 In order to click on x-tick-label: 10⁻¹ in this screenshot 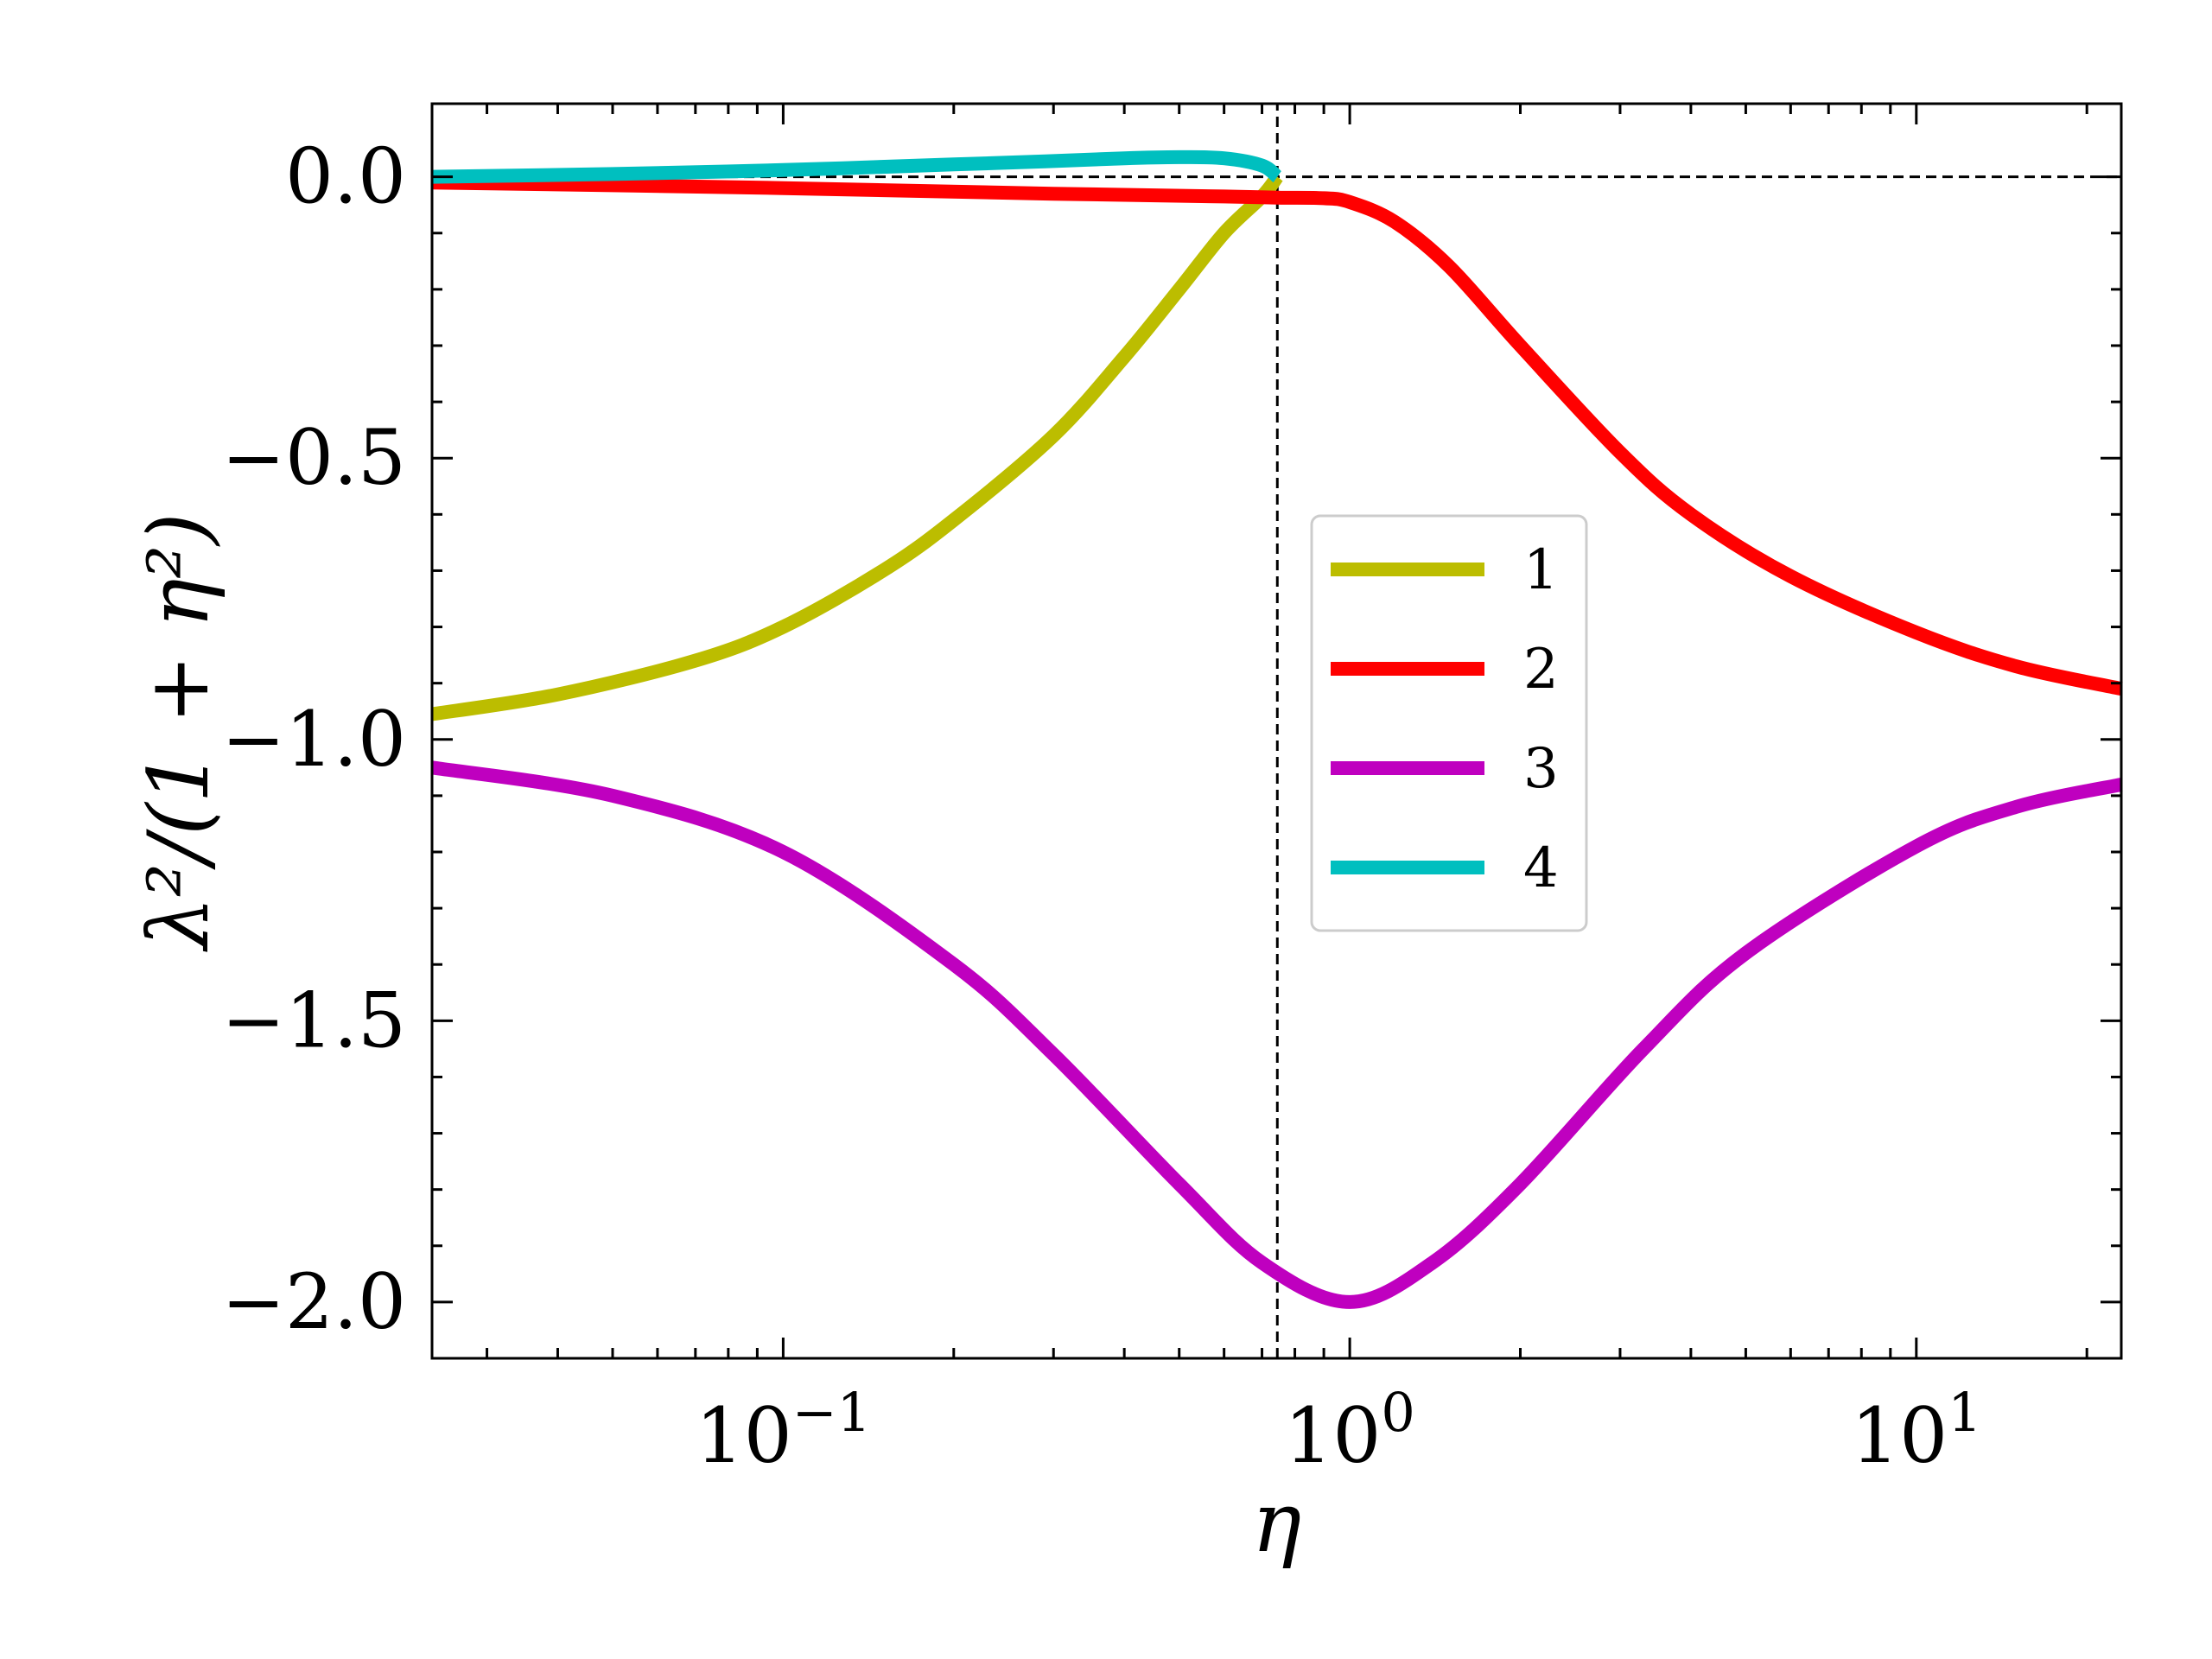, I will do `click(783, 1430)`.